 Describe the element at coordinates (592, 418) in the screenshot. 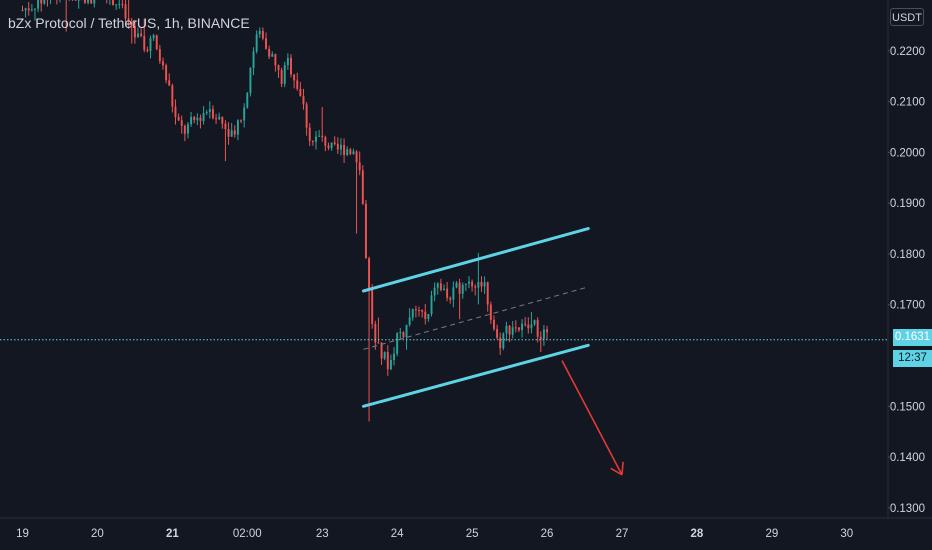

I see `forecast-arrow-shaft` at that location.